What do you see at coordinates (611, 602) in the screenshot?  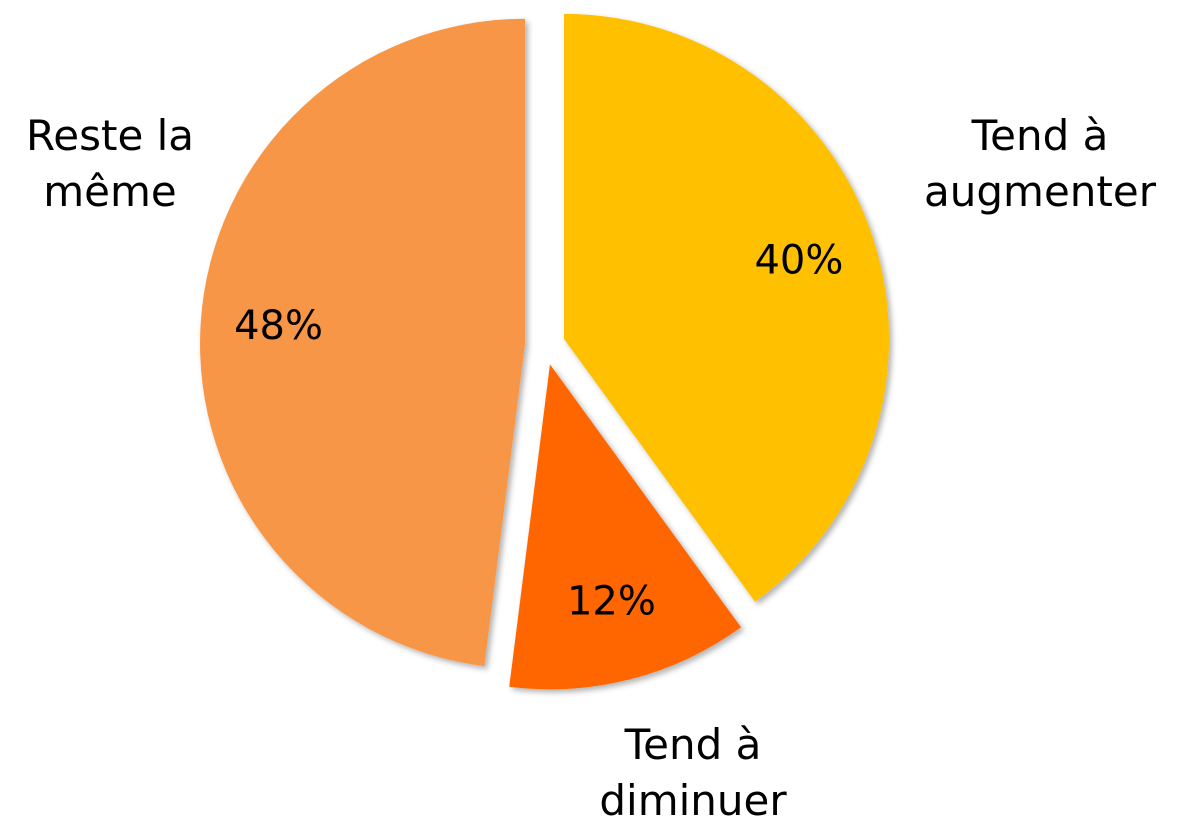 I see `value-label: 12%` at bounding box center [611, 602].